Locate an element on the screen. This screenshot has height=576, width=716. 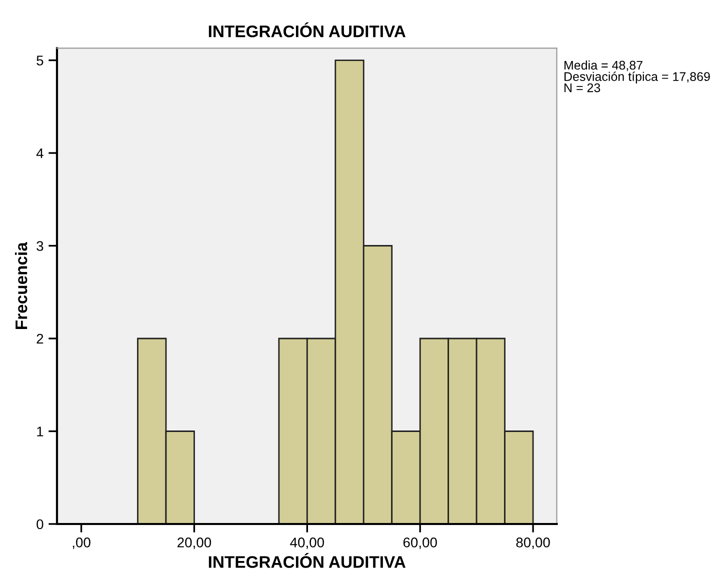
y-tick-label: 3 is located at coordinates (40, 246).